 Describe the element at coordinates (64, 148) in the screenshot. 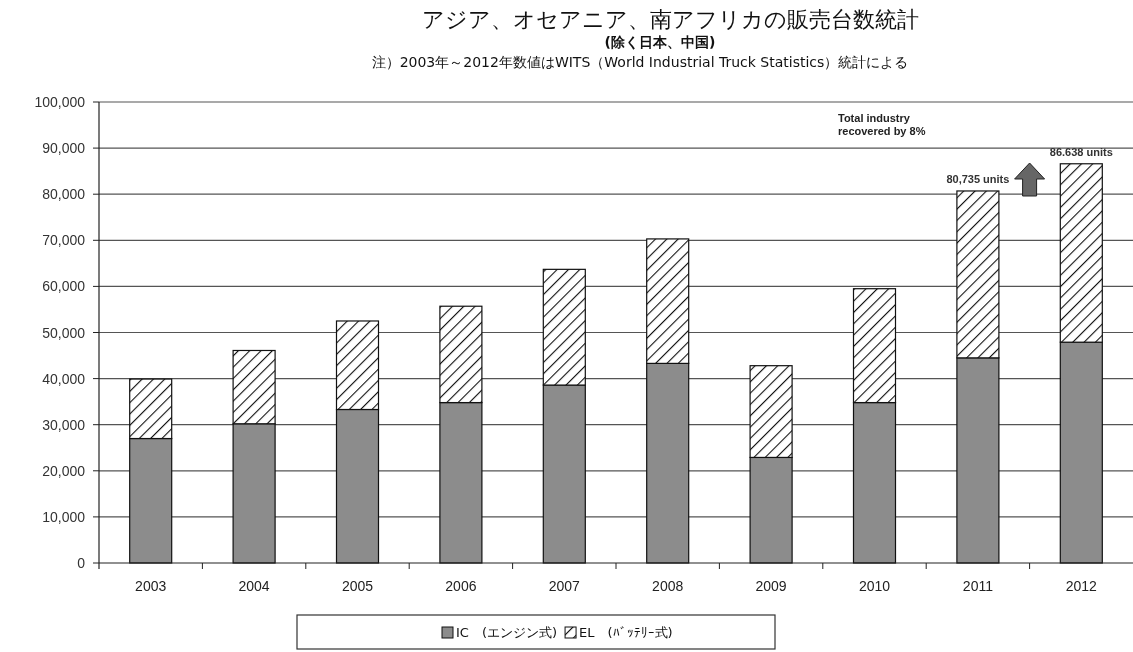

I see `y-tick-label: 90,000` at that location.